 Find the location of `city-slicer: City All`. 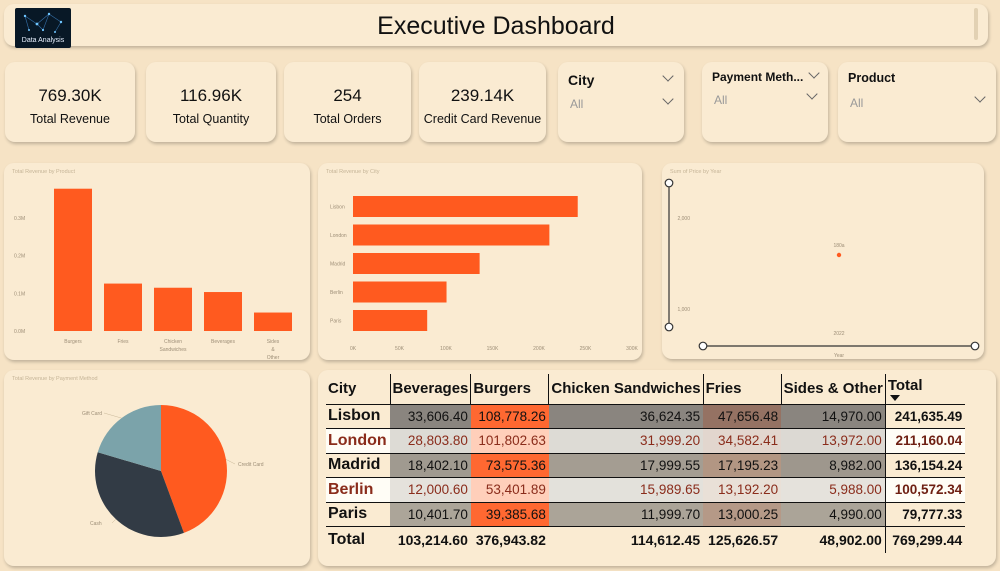

city-slicer: City All is located at coordinates (621, 102).